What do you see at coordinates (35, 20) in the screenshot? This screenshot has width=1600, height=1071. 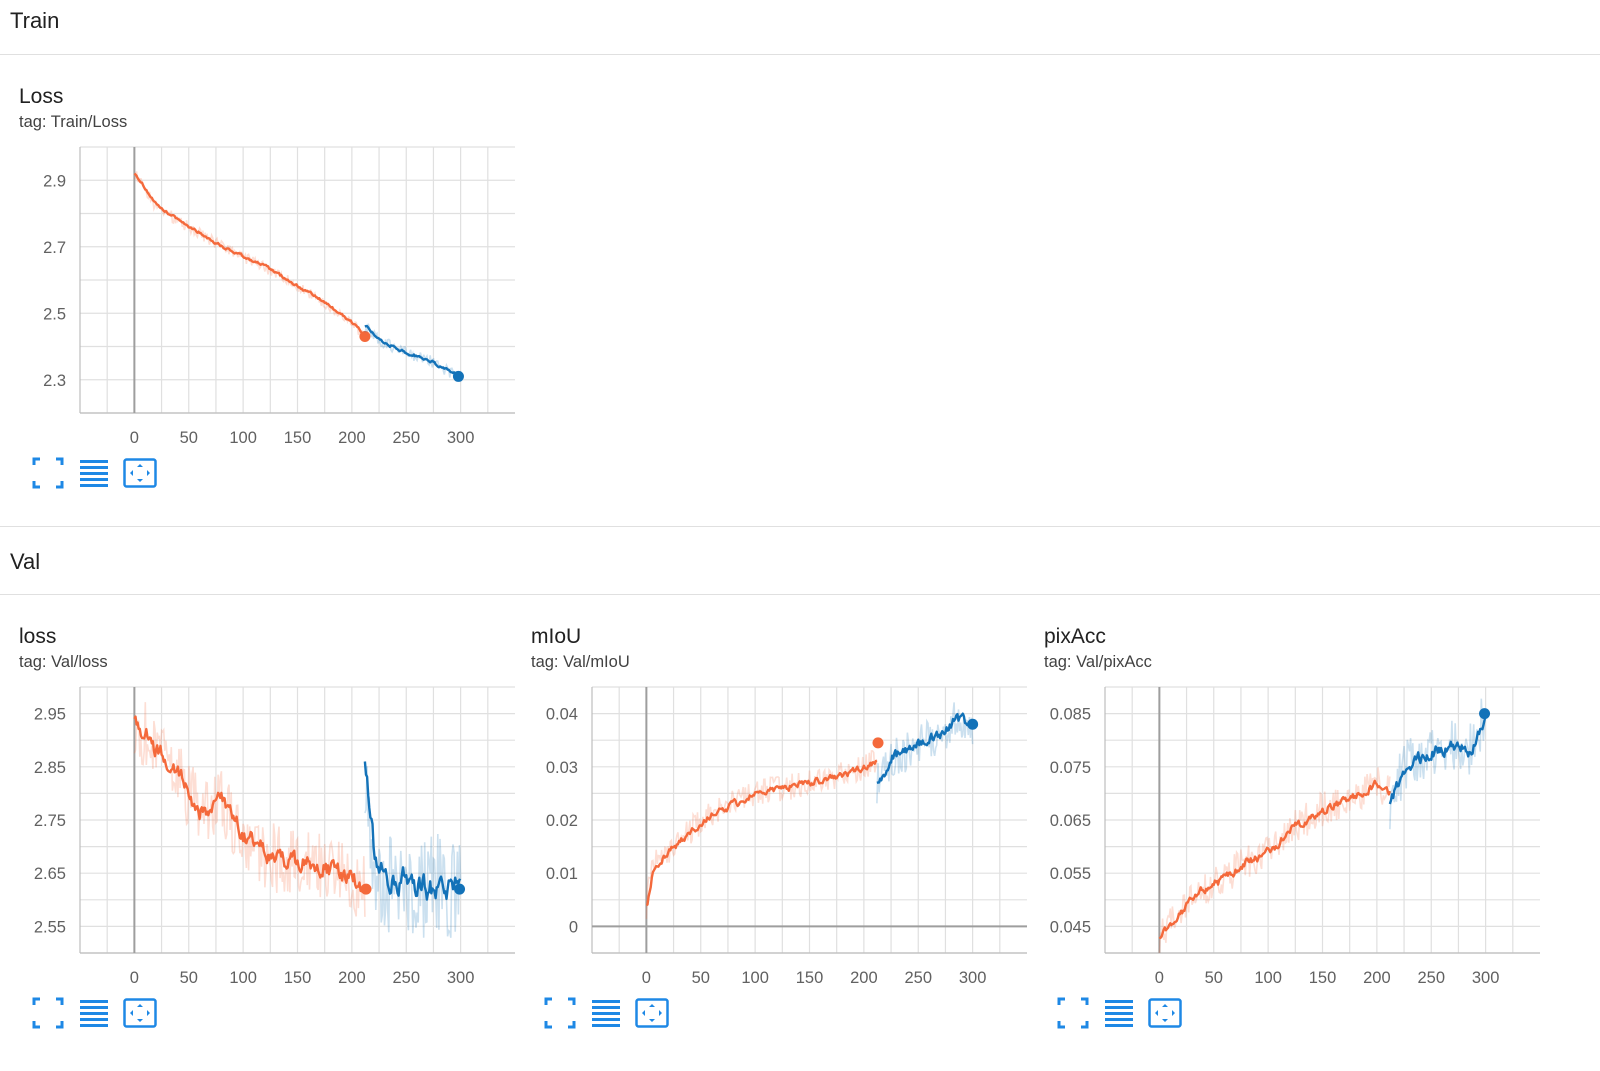 I see `section-title-train: Train` at bounding box center [35, 20].